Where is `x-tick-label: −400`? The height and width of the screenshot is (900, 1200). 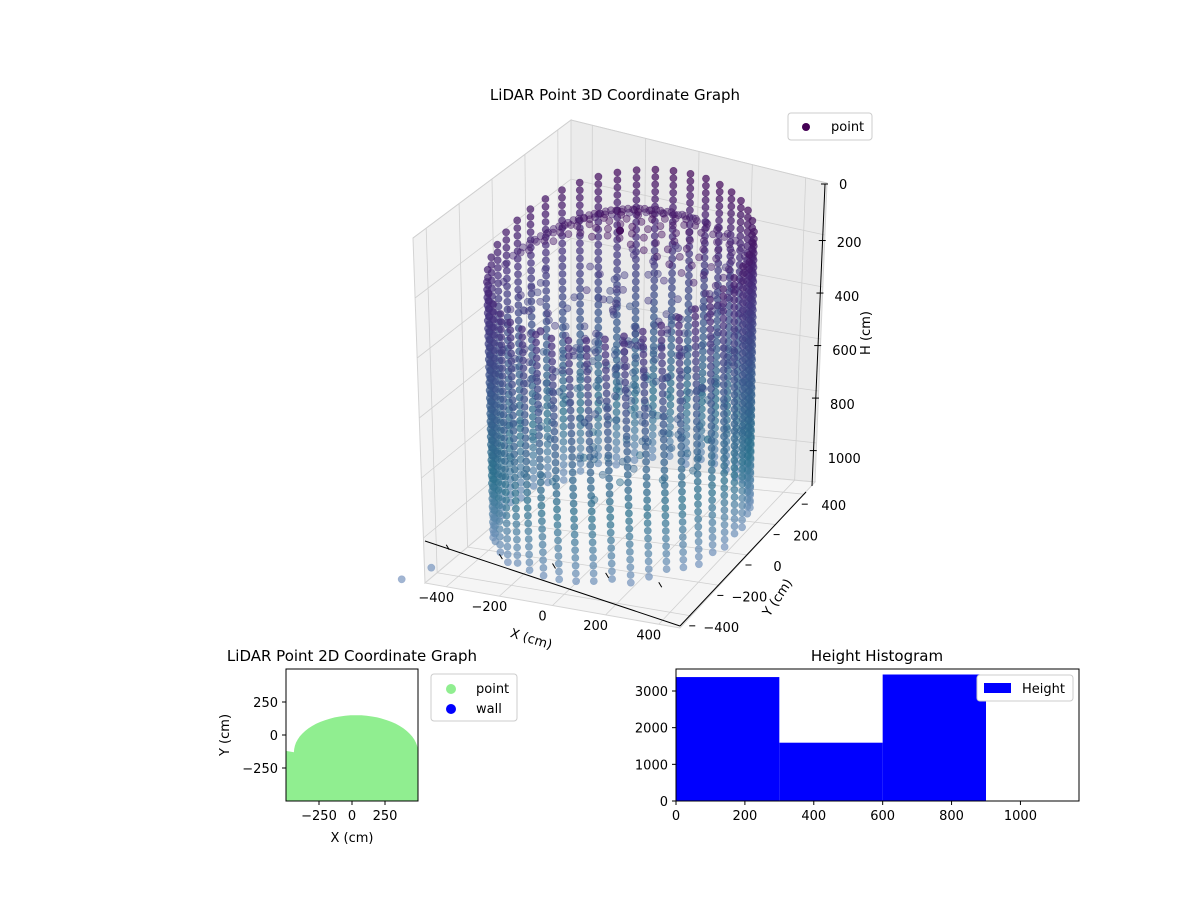
x-tick-label: −400 is located at coordinates (436, 598).